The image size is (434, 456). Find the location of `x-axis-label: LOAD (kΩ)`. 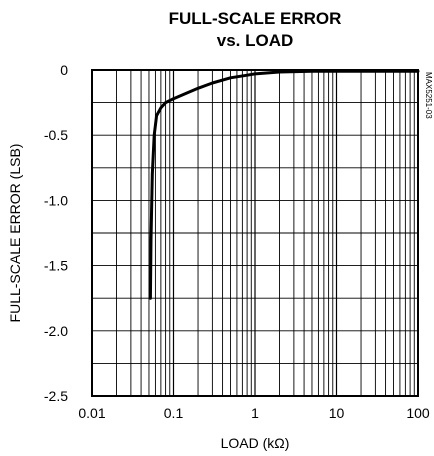

x-axis-label: LOAD (kΩ) is located at coordinates (255, 443).